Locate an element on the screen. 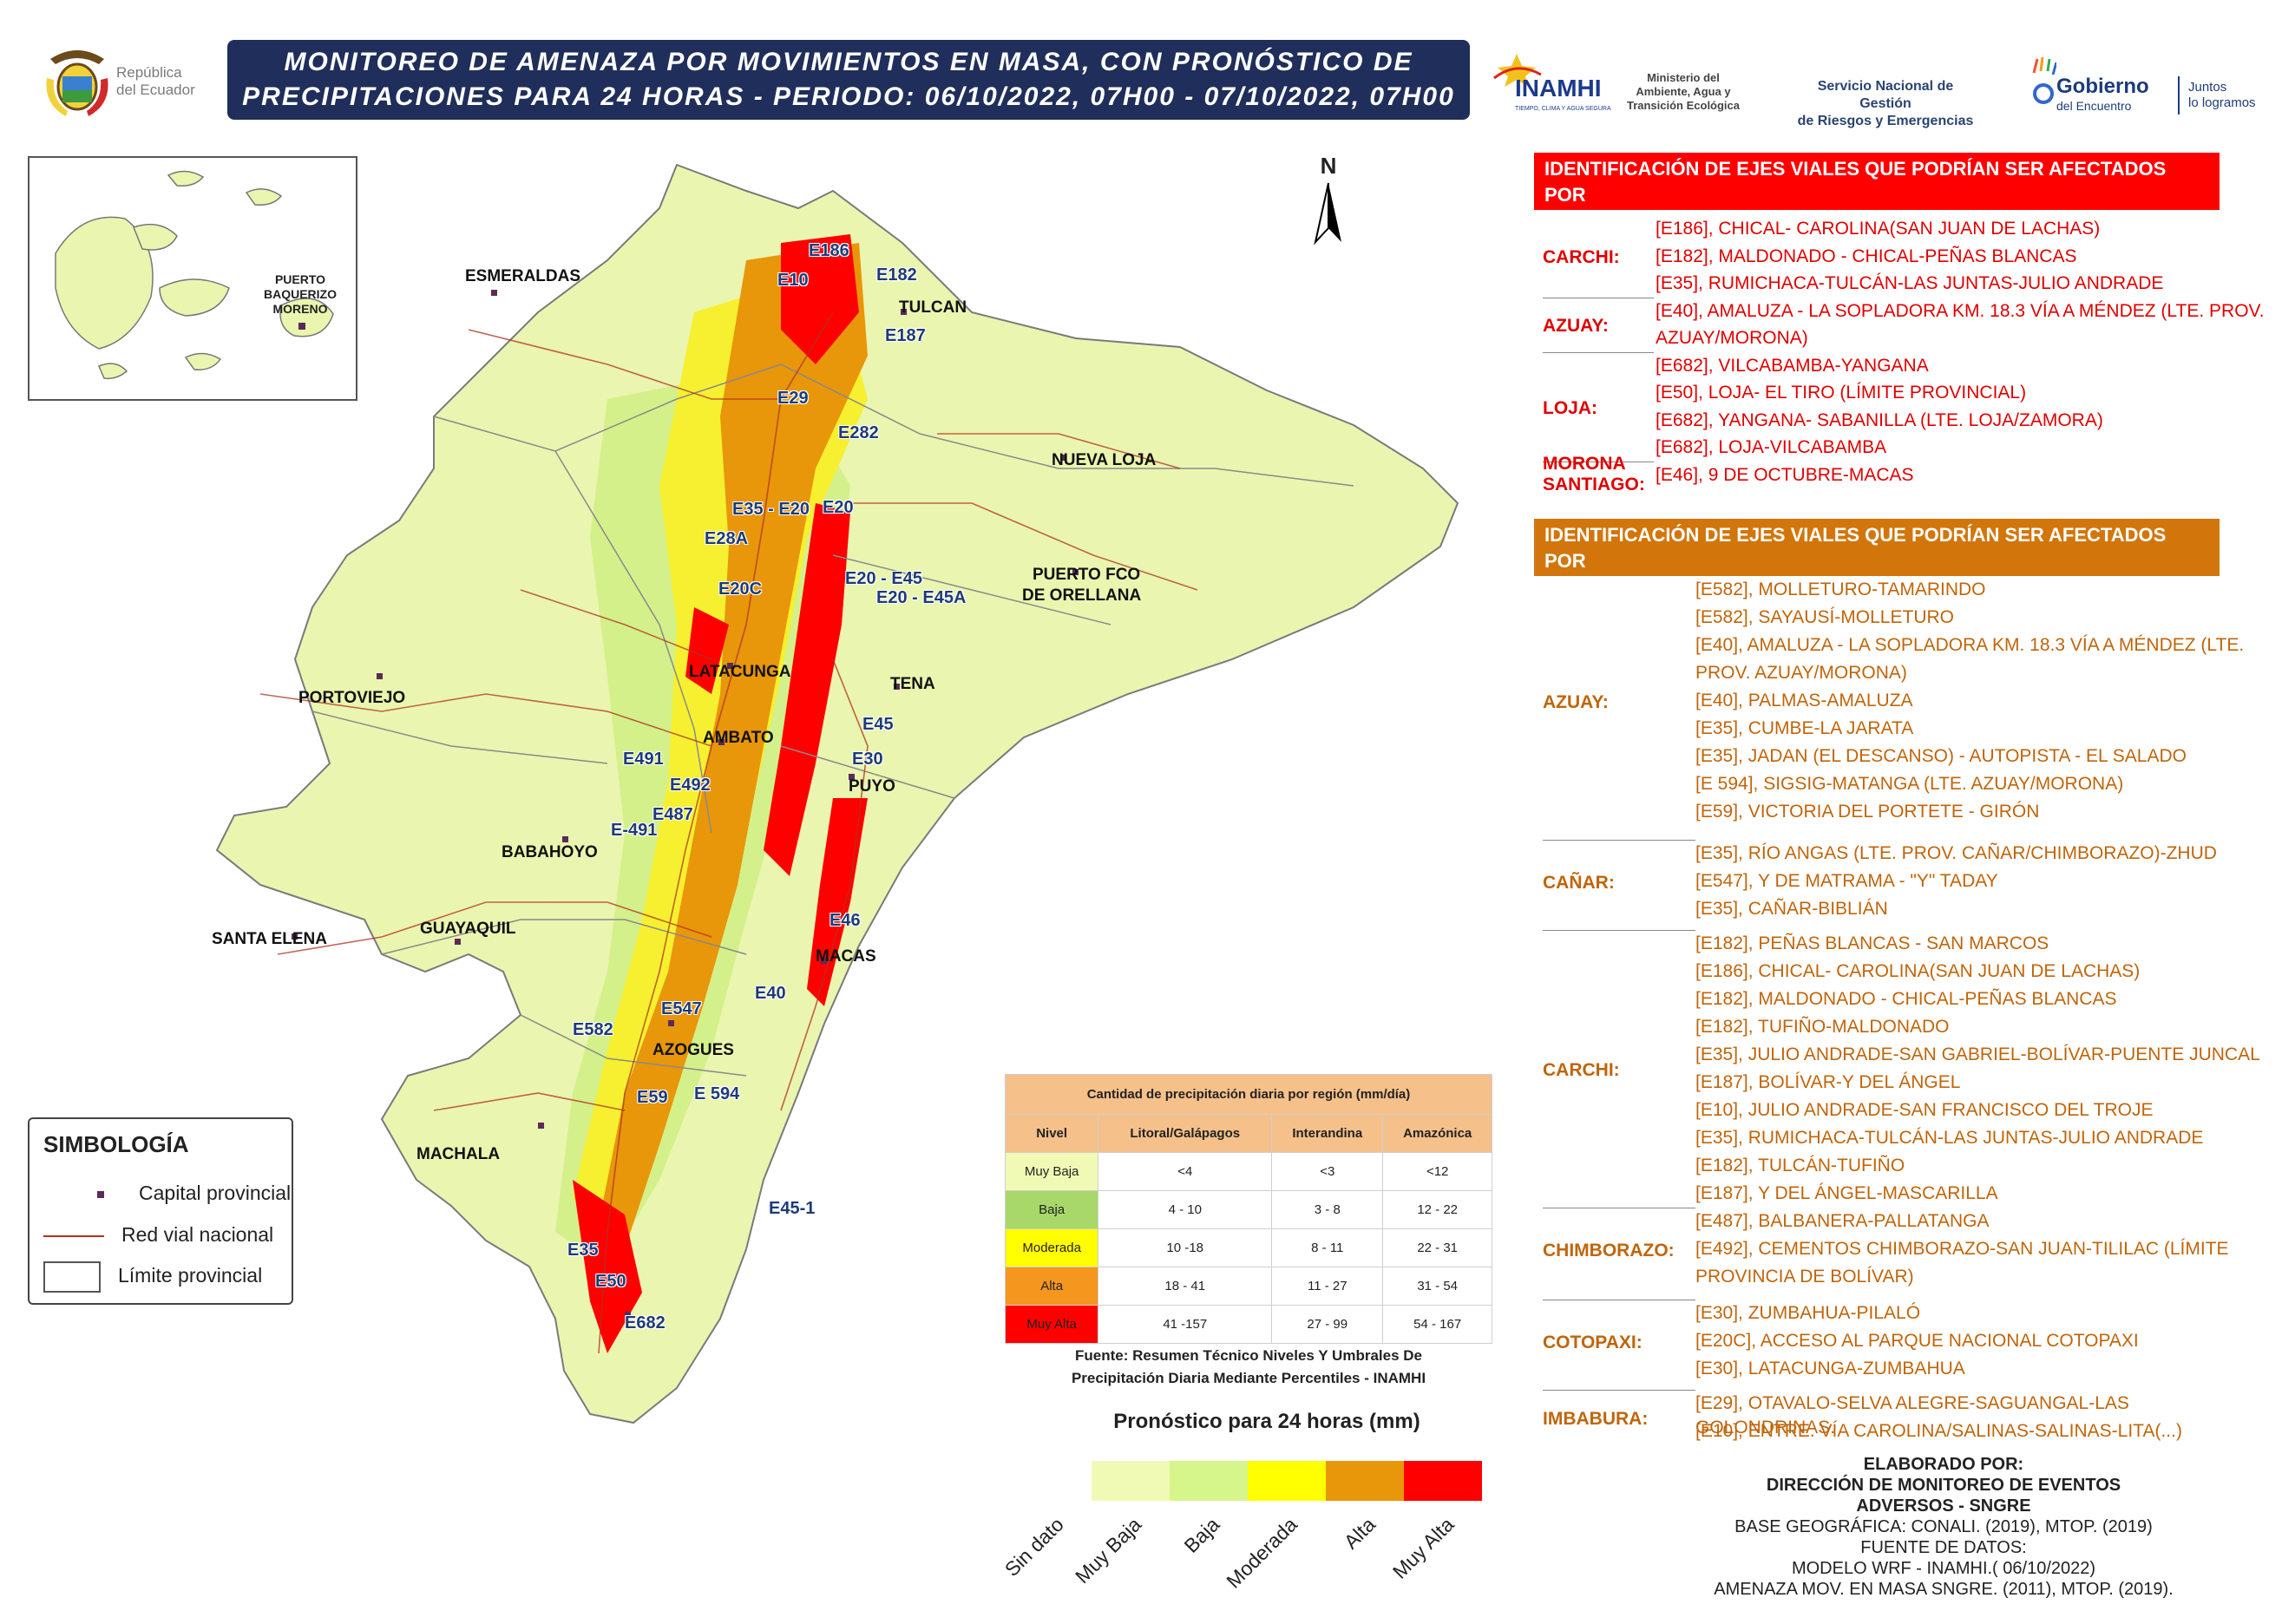 The height and width of the screenshot is (1624, 2295). province-name: CARCHI: is located at coordinates (1581, 257).